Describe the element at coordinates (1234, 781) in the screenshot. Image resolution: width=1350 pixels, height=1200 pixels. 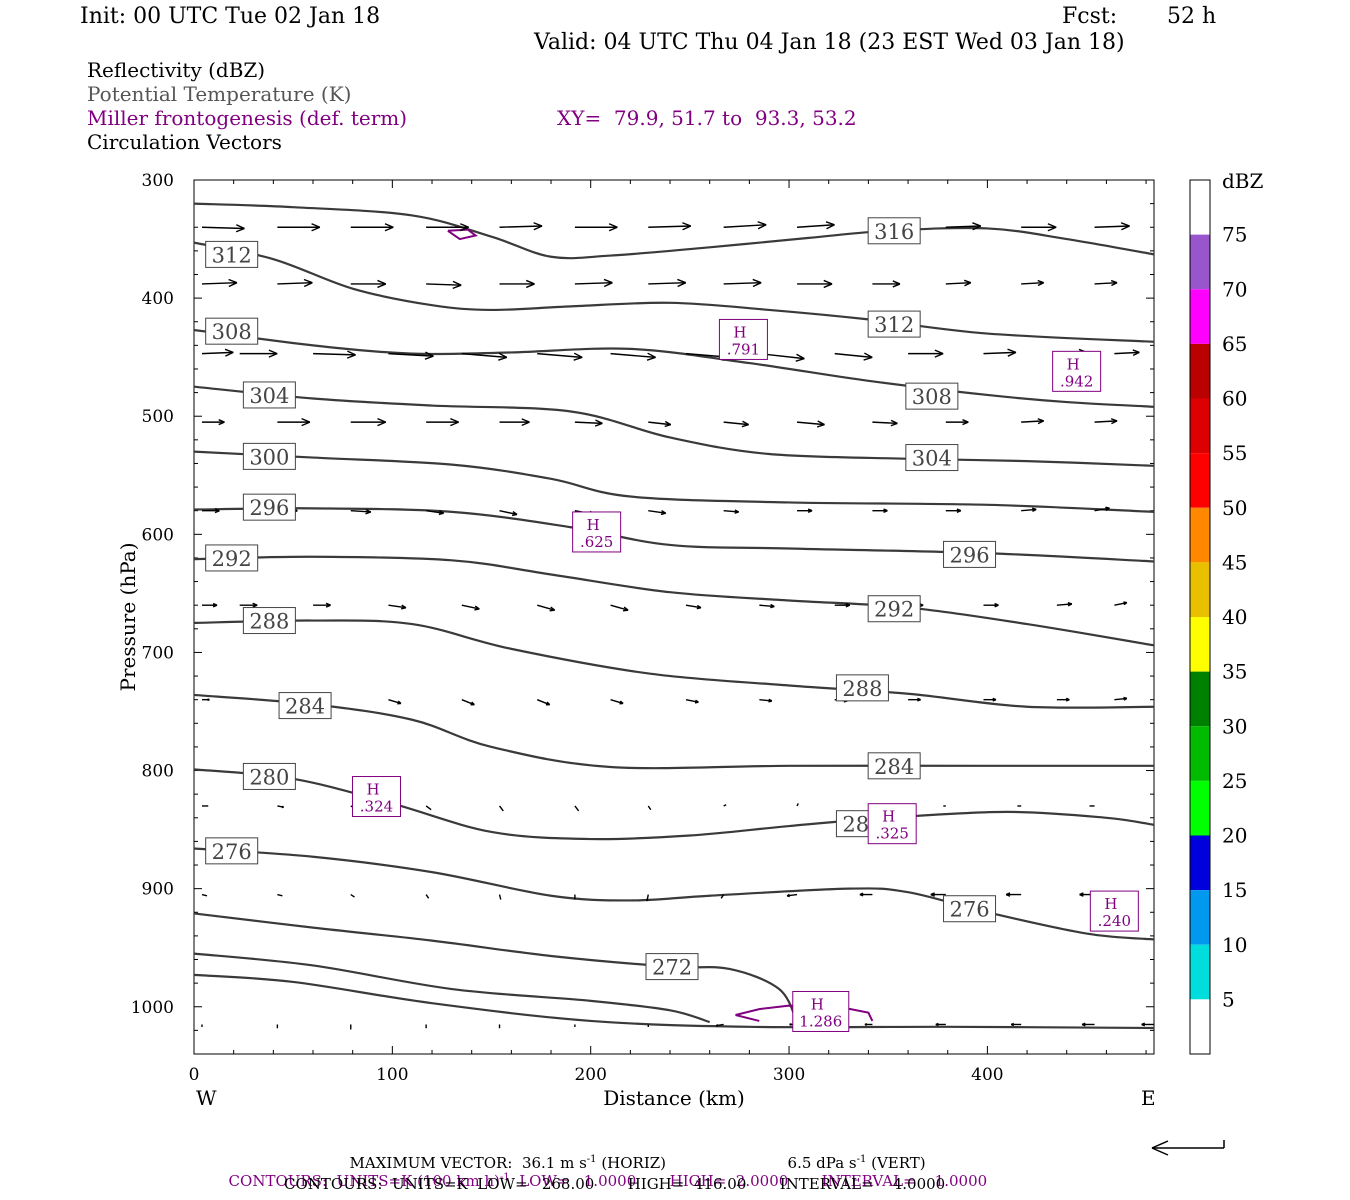
I see `colorbar-label: 25` at that location.